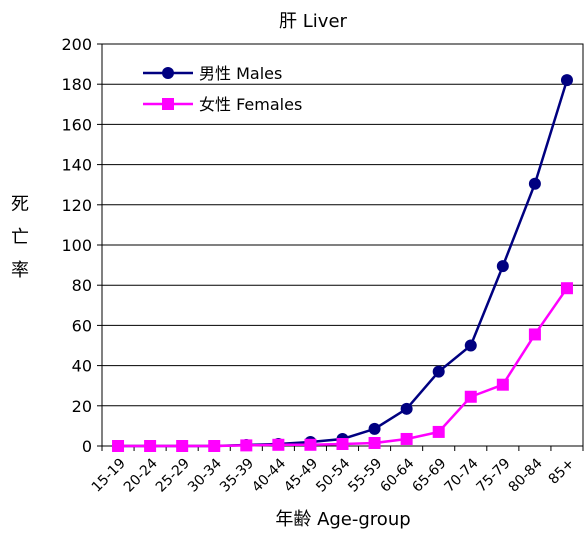 The image size is (585, 535). What do you see at coordinates (222, 89) in the screenshot?
I see `legend: 男性 Males 女性 Females` at bounding box center [222, 89].